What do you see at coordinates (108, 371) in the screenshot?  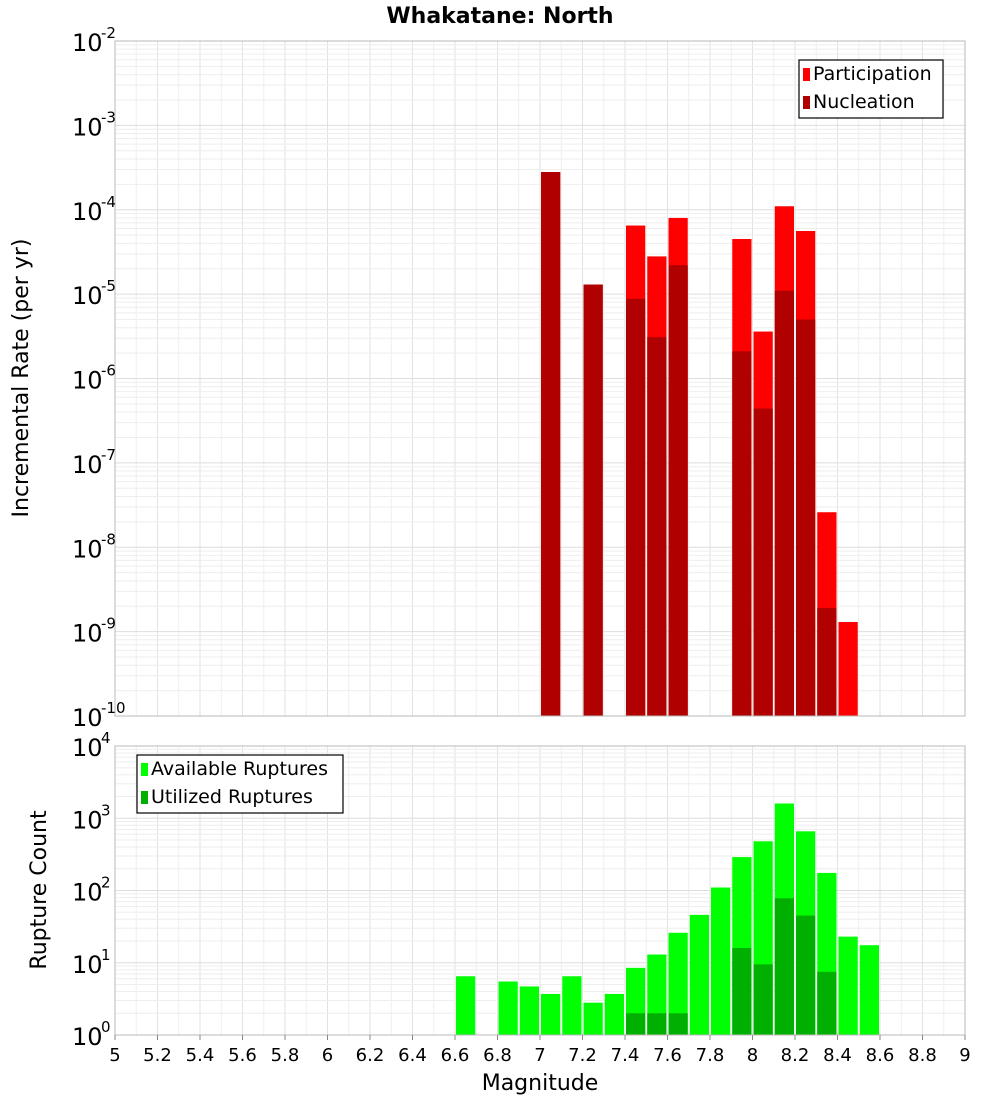 I see `y-tick-exponent: -6` at bounding box center [108, 371].